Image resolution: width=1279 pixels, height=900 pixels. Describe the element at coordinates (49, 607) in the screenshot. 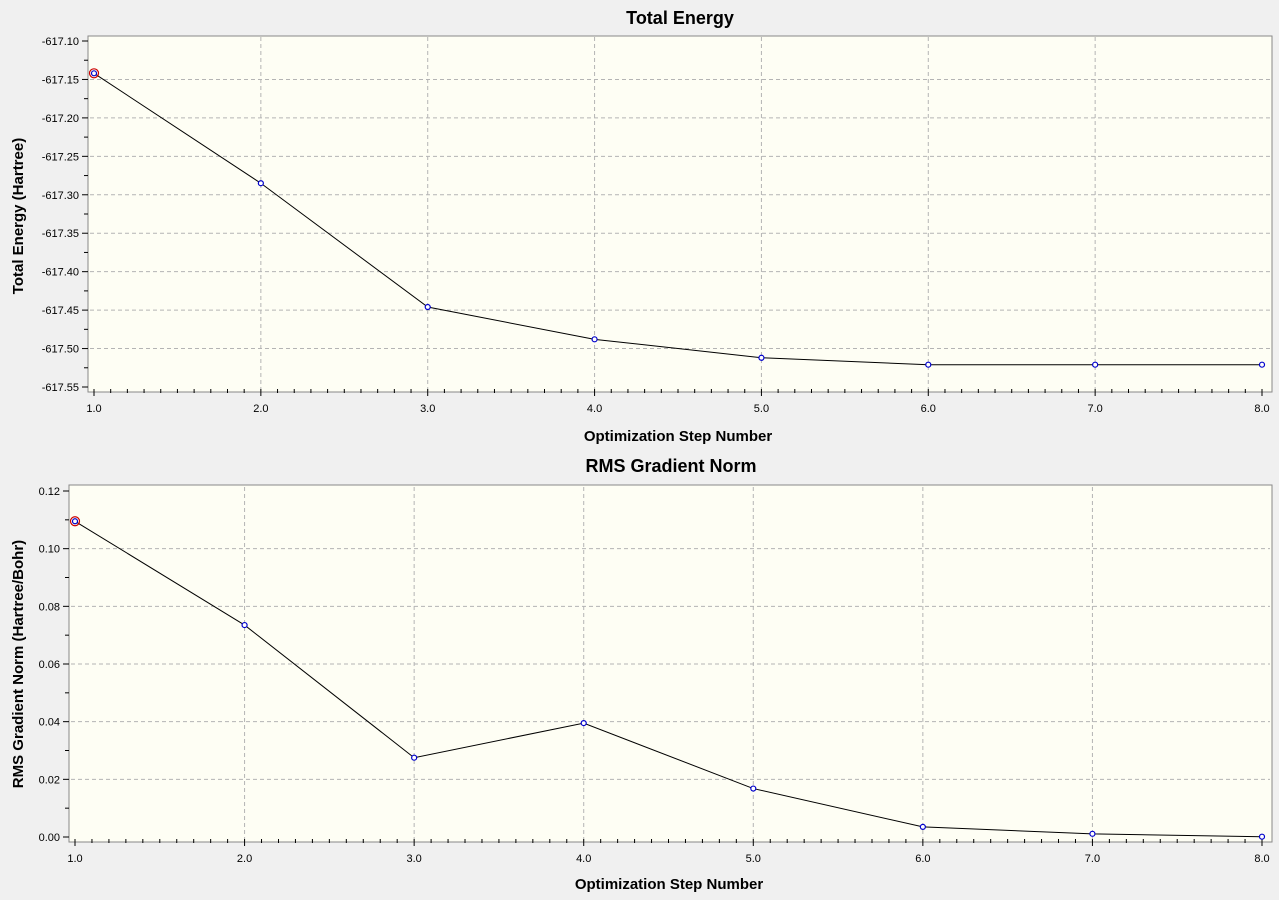

I see `y-tick-label: 0.08` at that location.